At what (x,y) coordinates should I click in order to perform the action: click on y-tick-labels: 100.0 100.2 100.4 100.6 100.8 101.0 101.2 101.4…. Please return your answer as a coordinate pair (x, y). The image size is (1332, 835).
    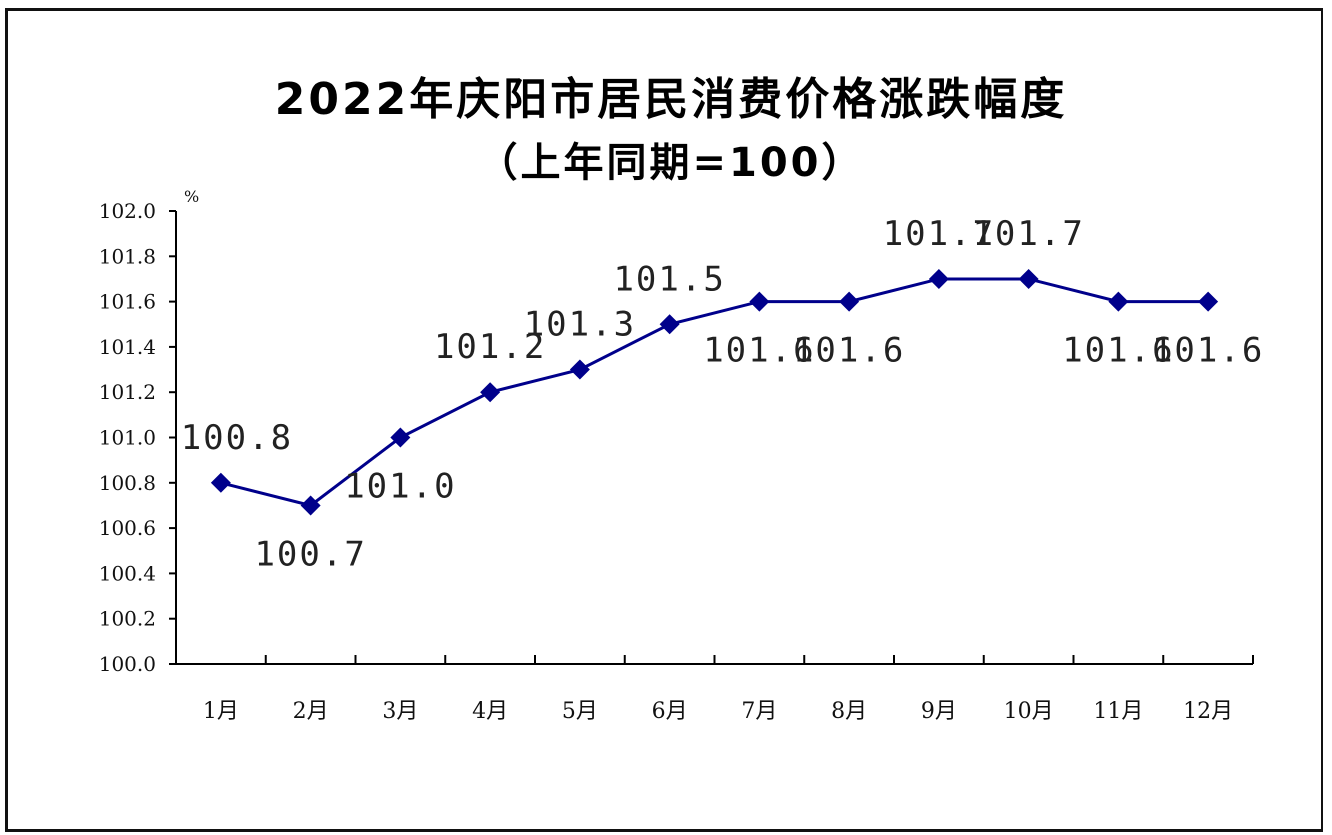
    Looking at the image, I should click on (127, 437).